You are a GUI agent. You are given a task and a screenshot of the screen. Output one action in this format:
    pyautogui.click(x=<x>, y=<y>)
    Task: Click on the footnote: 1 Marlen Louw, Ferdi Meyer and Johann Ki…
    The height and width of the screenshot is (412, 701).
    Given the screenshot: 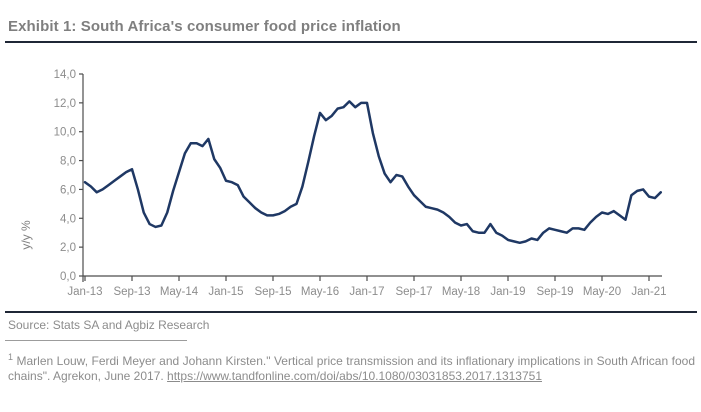 What is the action you would take?
    pyautogui.click(x=351, y=367)
    